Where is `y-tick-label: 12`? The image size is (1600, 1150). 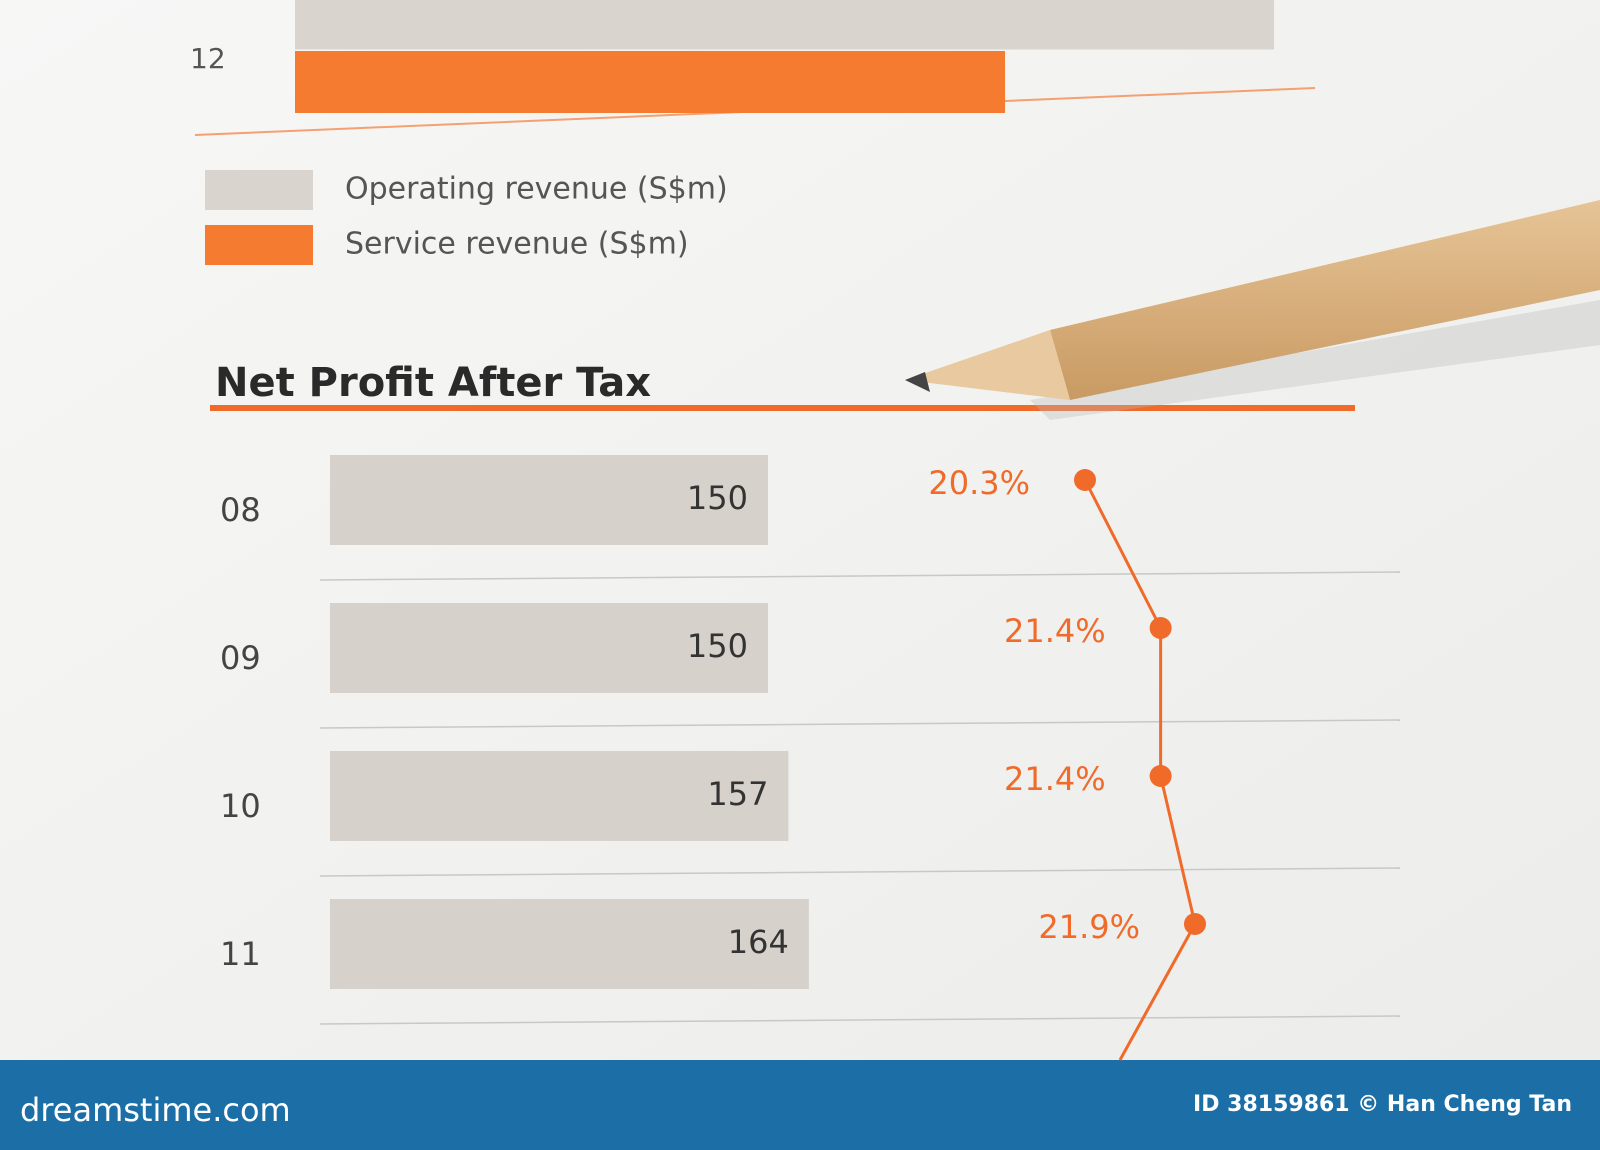
y-tick-label: 12 is located at coordinates (208, 58).